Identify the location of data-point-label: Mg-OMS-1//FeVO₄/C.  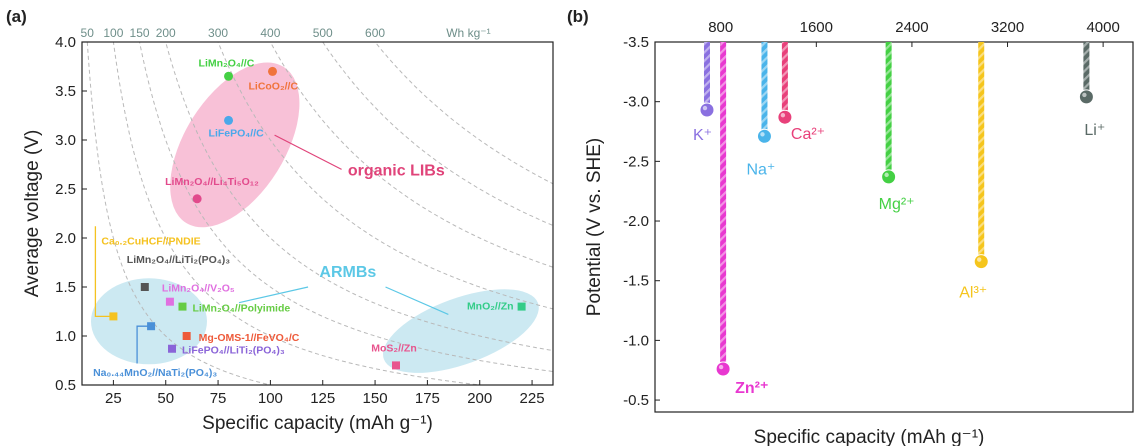
(249, 338).